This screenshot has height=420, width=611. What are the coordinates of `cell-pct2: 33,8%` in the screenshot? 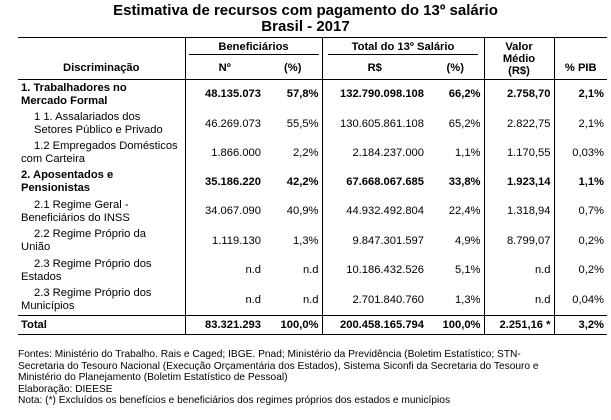 It's located at (464, 181).